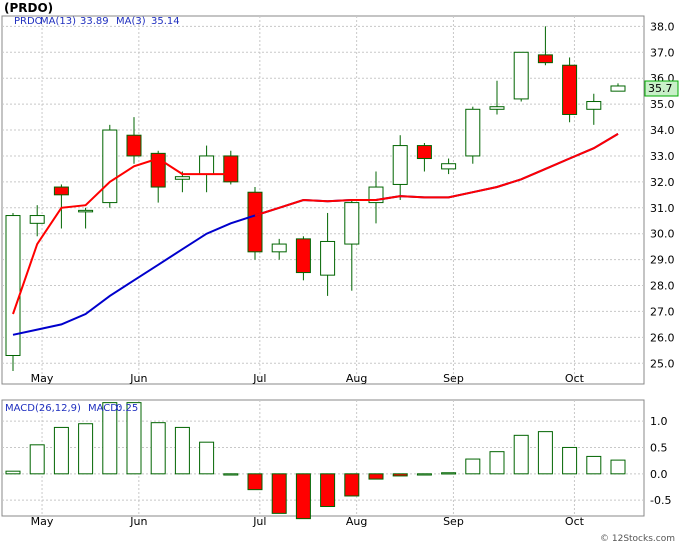 This screenshot has width=680, height=546. I want to click on price-y-tick-label: 34.0, so click(662, 130).